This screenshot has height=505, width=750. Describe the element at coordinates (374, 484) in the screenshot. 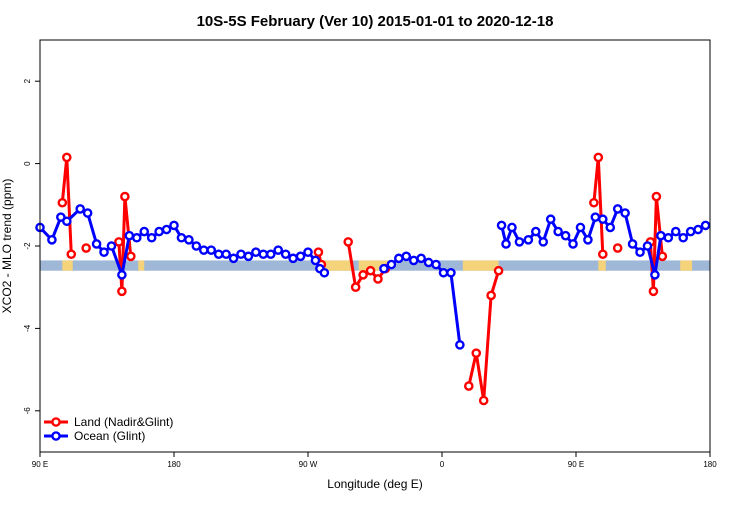

I see `x-axis-label: Longitude (deg E)` at that location.